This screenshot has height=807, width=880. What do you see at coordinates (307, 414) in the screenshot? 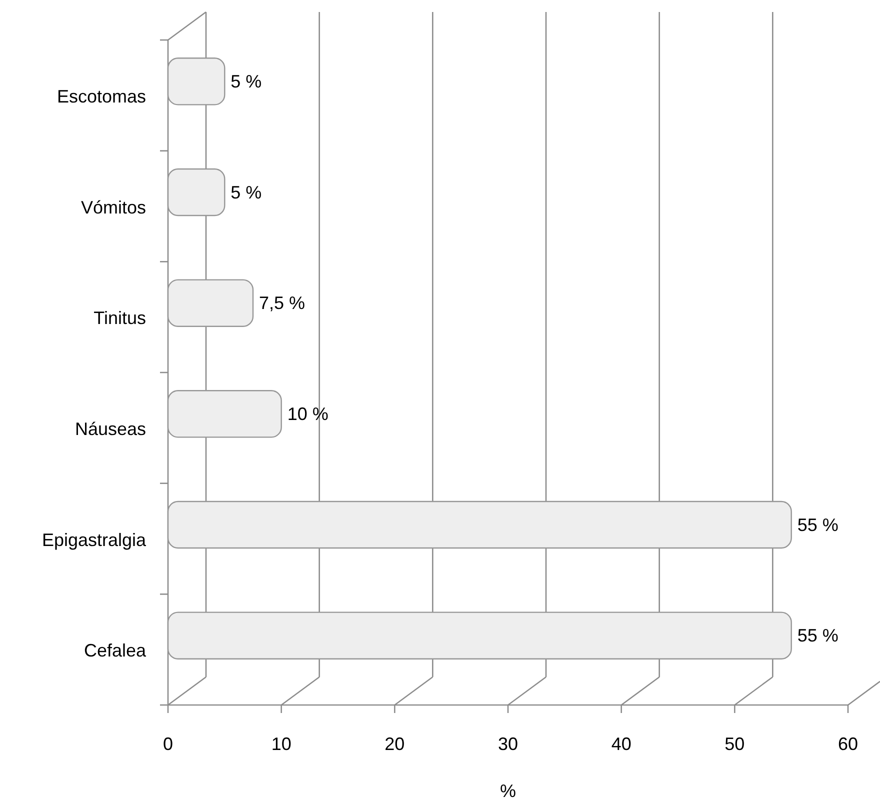
I see `data-label: 10 %` at bounding box center [307, 414].